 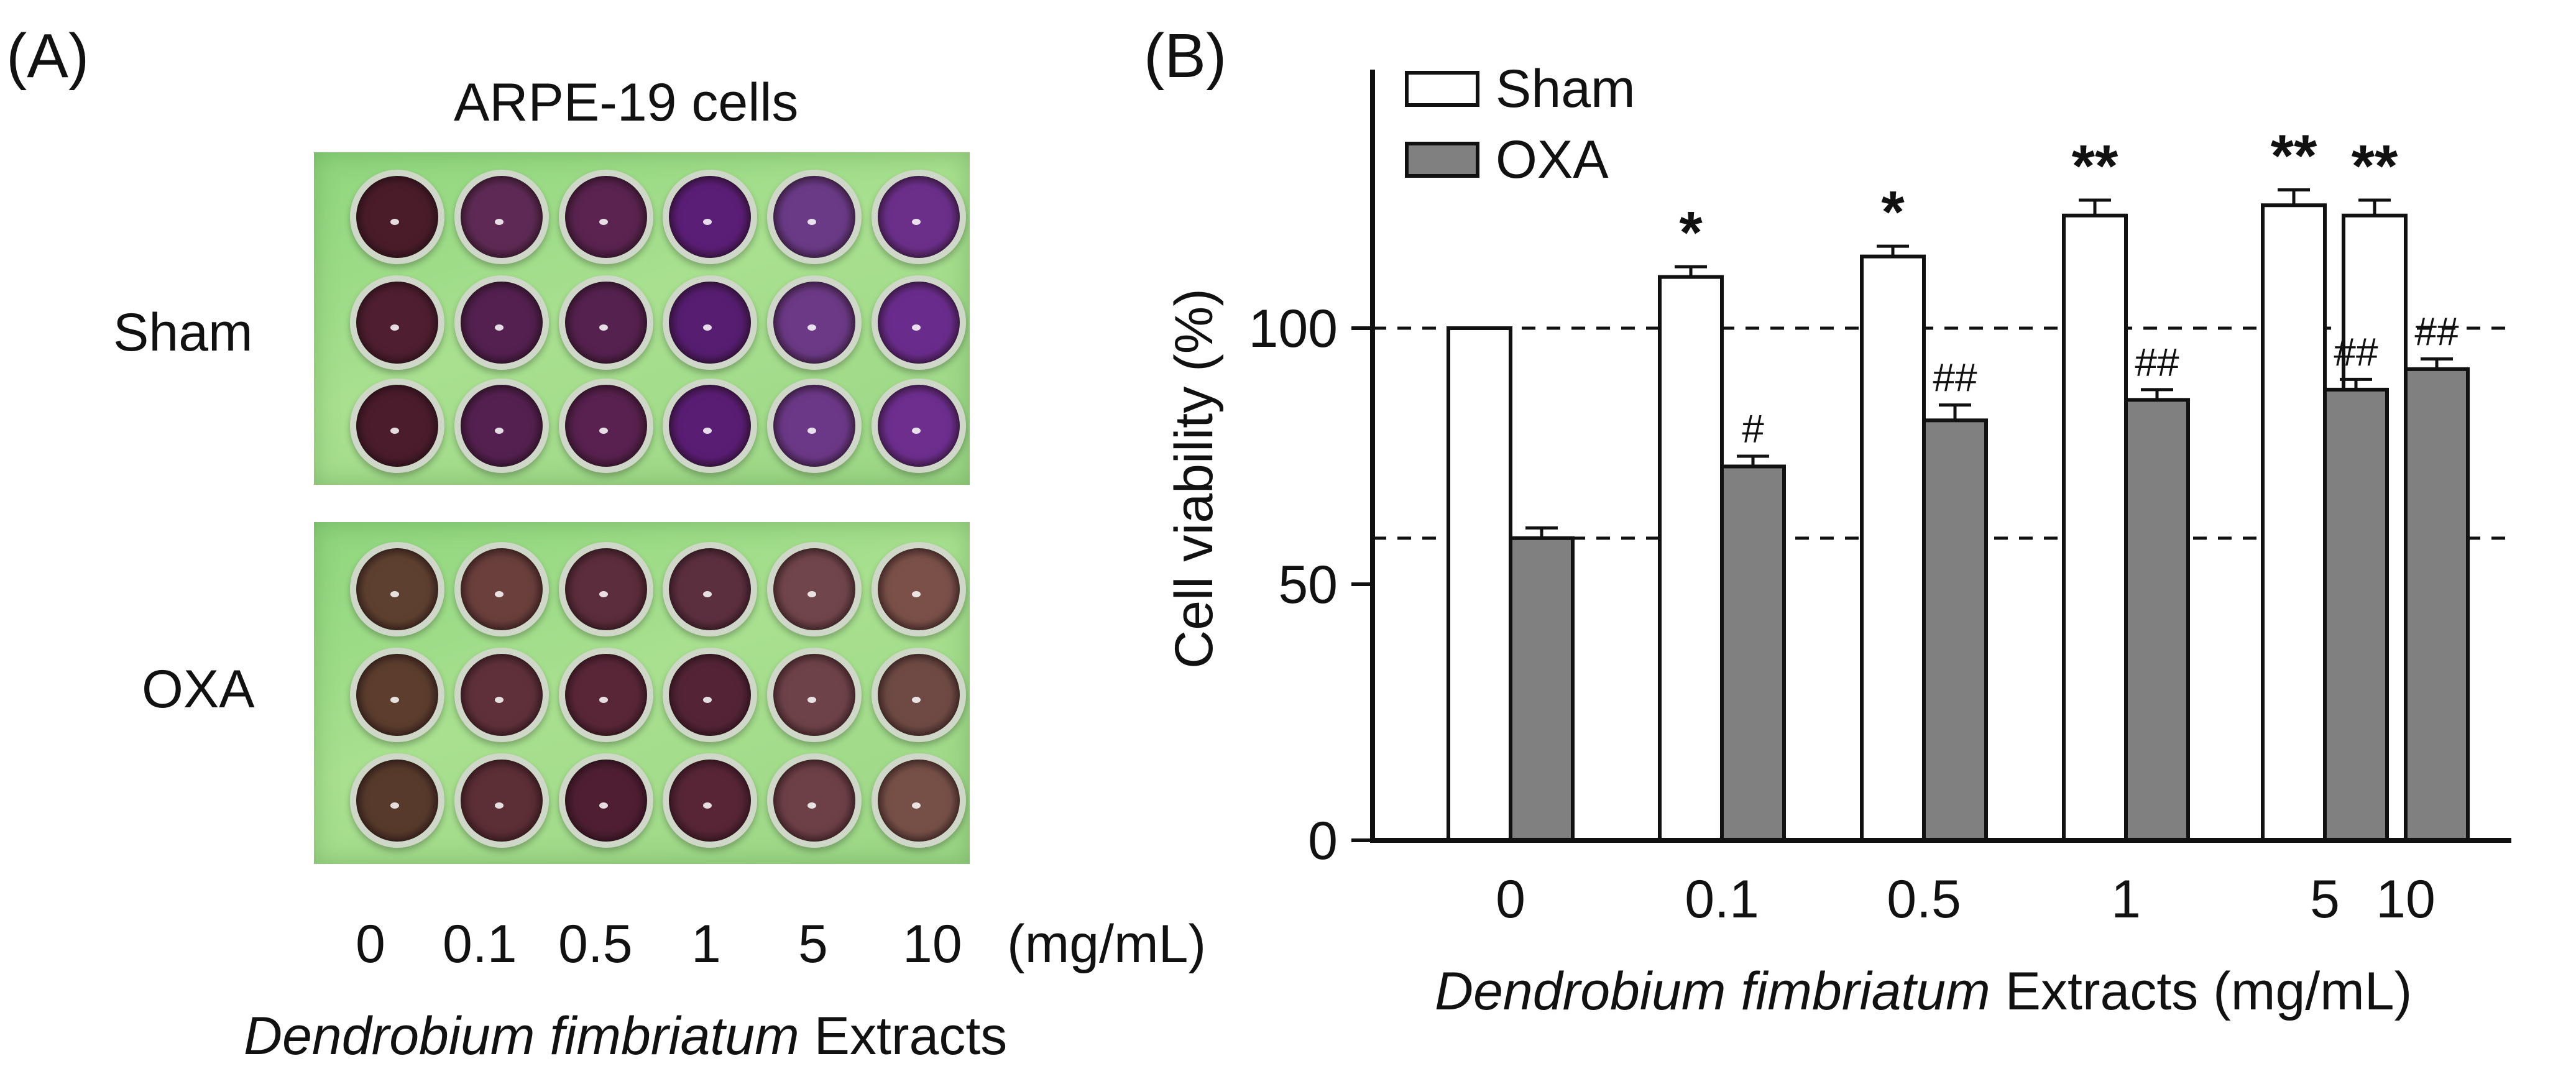 What do you see at coordinates (2126, 899) in the screenshot?
I see `x-tick-label: 1` at bounding box center [2126, 899].